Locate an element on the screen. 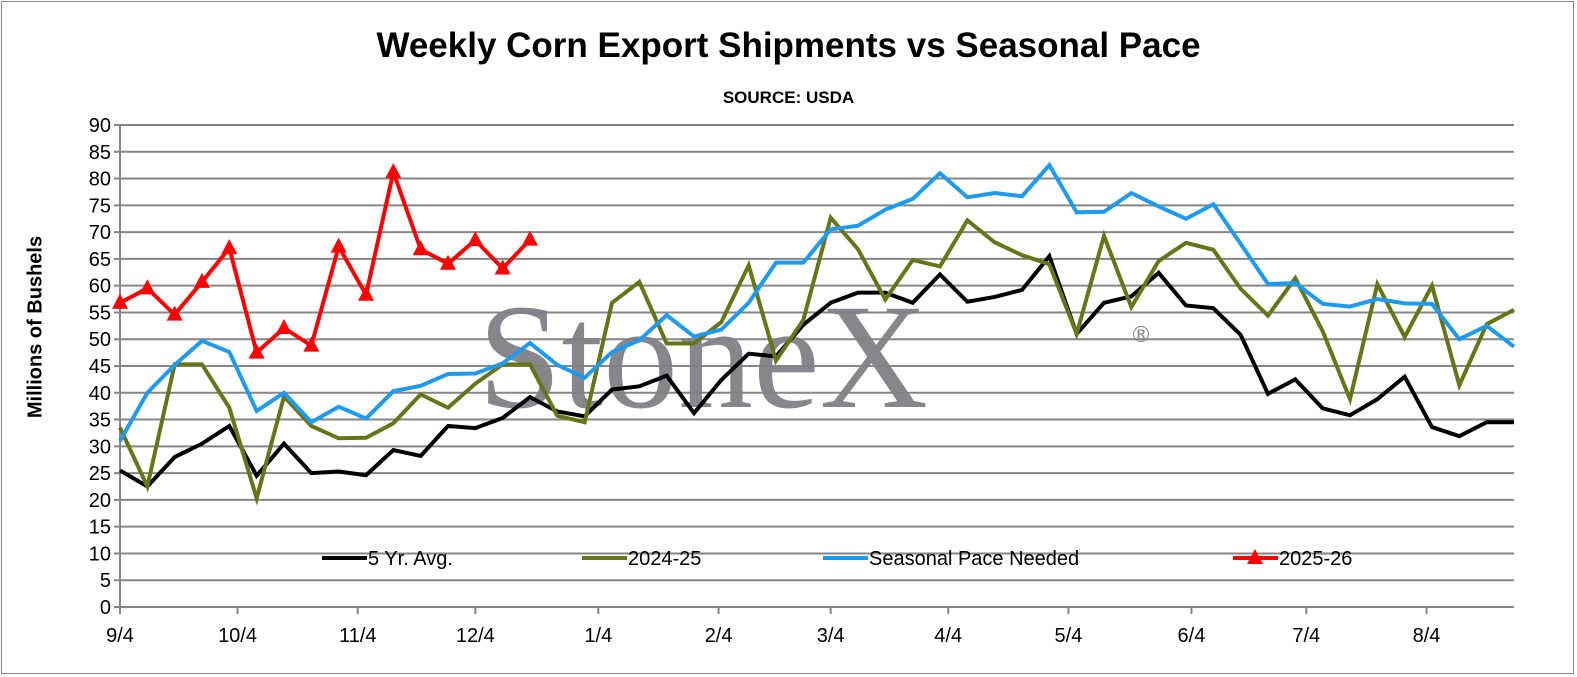 The image size is (1577, 677). y-tick-label: 35 is located at coordinates (100, 421).